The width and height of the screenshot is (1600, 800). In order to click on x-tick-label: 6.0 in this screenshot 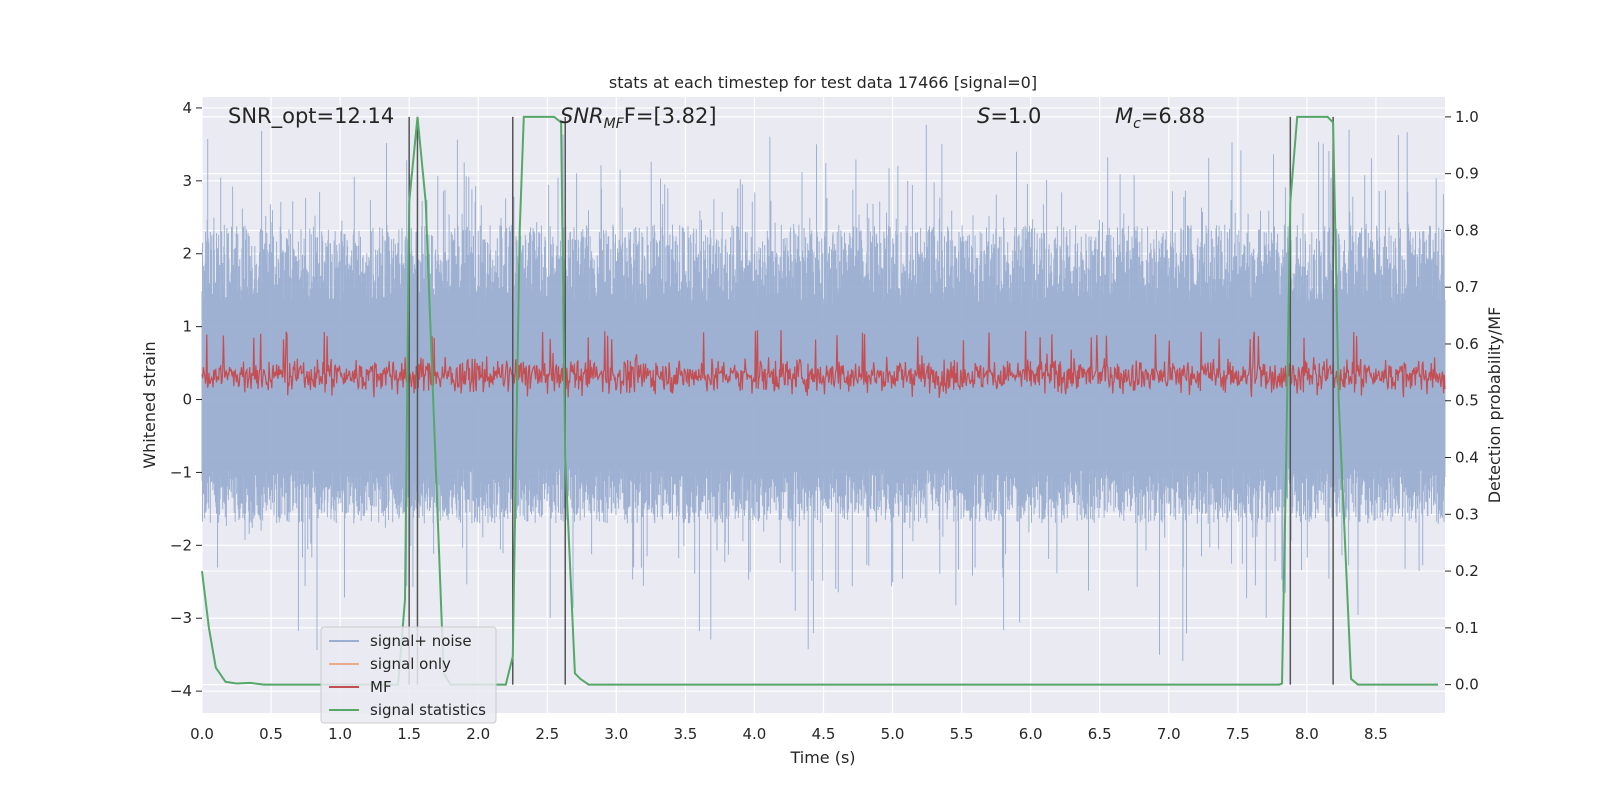, I will do `click(1031, 734)`.